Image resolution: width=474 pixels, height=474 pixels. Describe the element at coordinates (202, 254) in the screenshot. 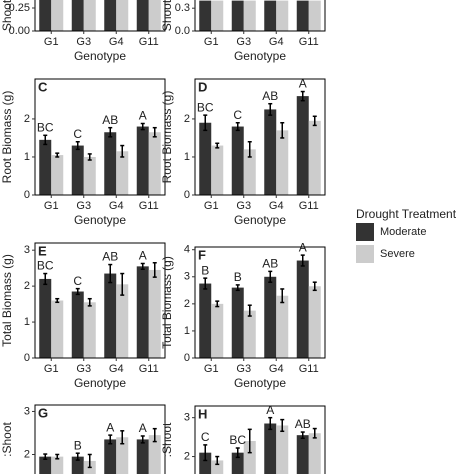

I see `panel-label: F` at that location.